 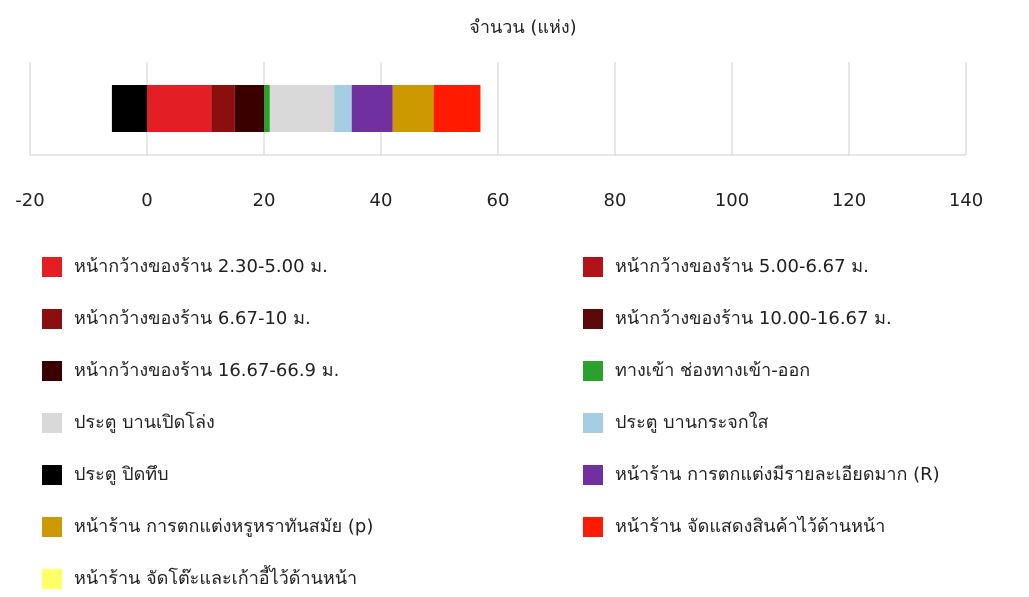 What do you see at coordinates (223, 526) in the screenshot?
I see `legend-label: หน้าร้าน การตกแต่งหรูหราทันสมัย (p)` at bounding box center [223, 526].